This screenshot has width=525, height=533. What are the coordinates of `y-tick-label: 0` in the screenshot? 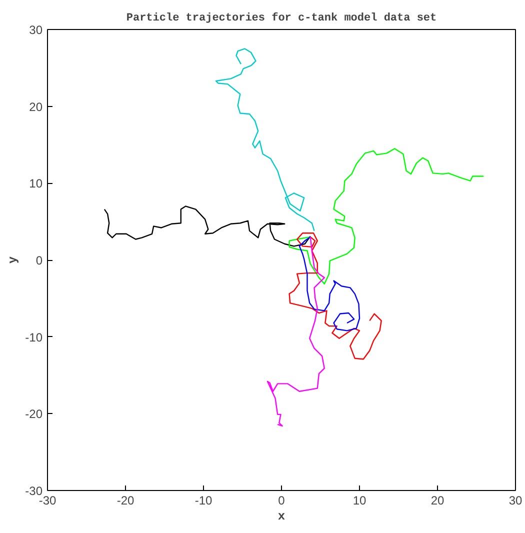 It's located at (39, 261).